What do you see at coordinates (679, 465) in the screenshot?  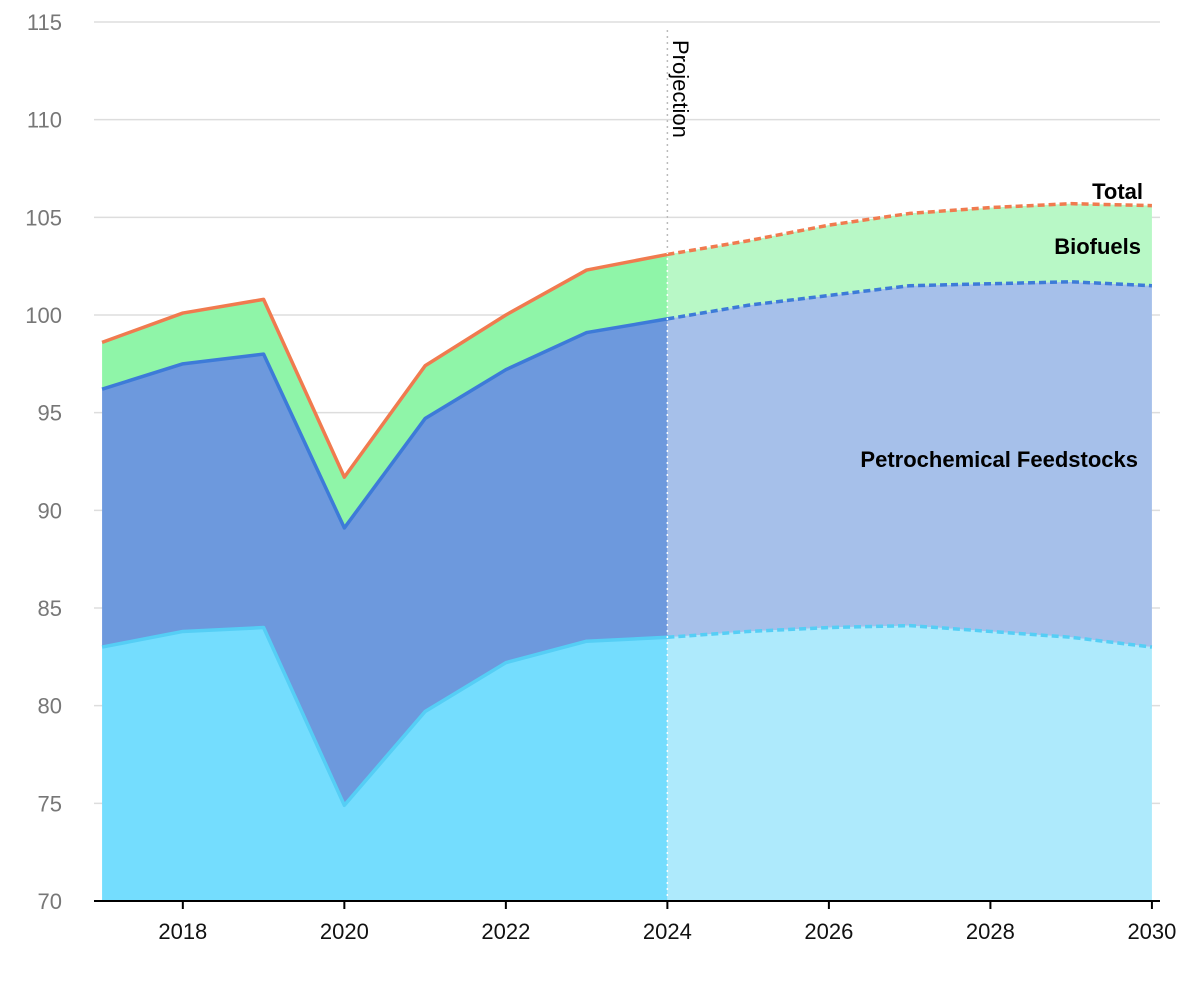 I see `projection-marker: Projection` at bounding box center [679, 465].